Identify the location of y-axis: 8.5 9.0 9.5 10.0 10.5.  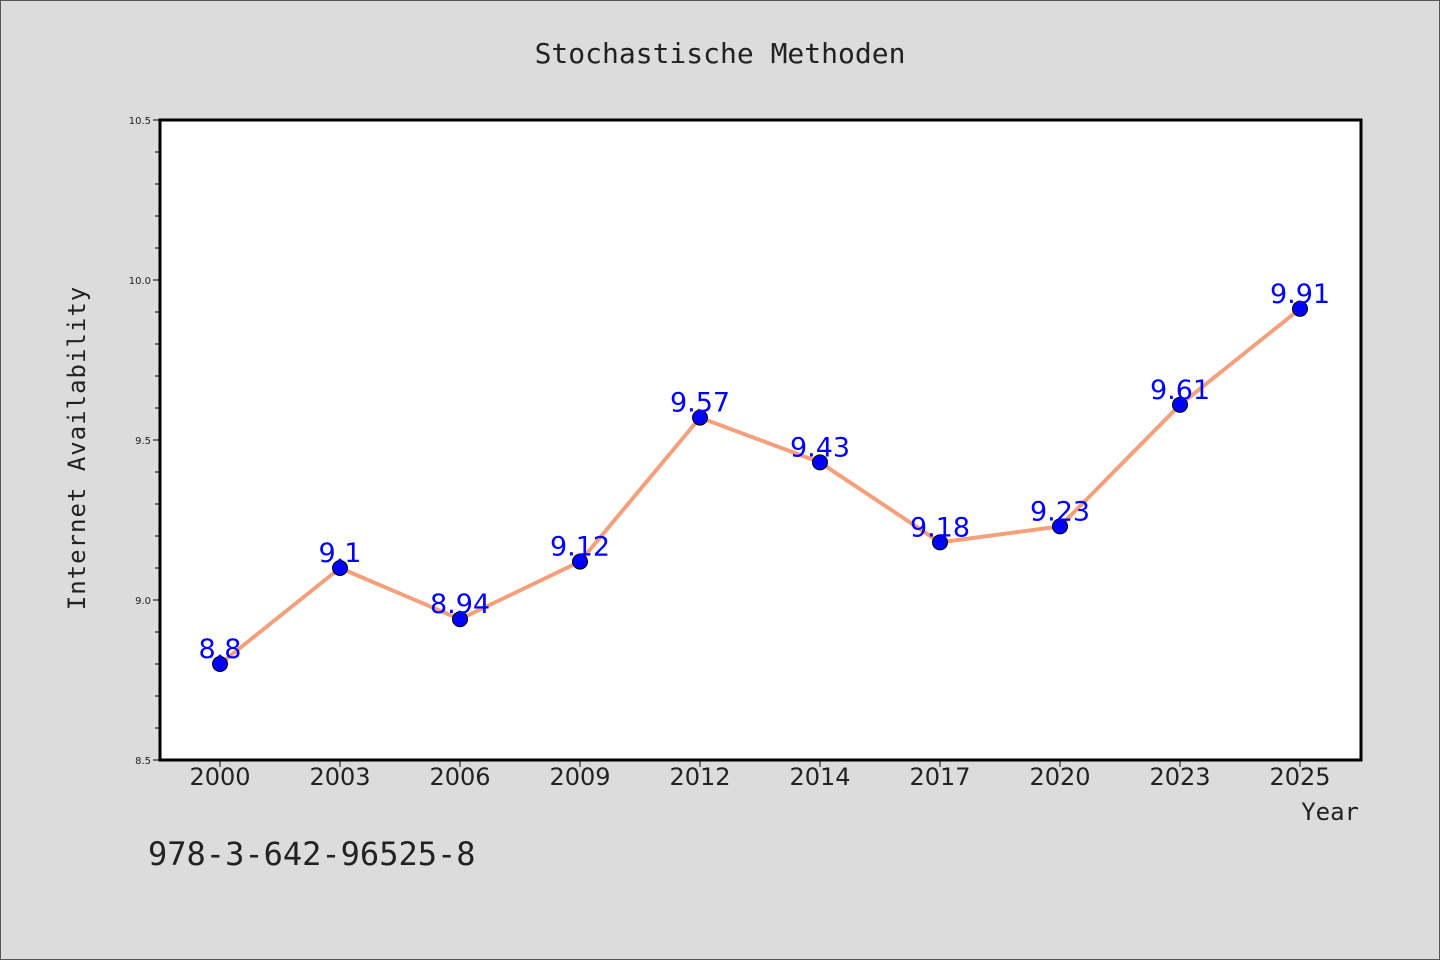
(144, 441).